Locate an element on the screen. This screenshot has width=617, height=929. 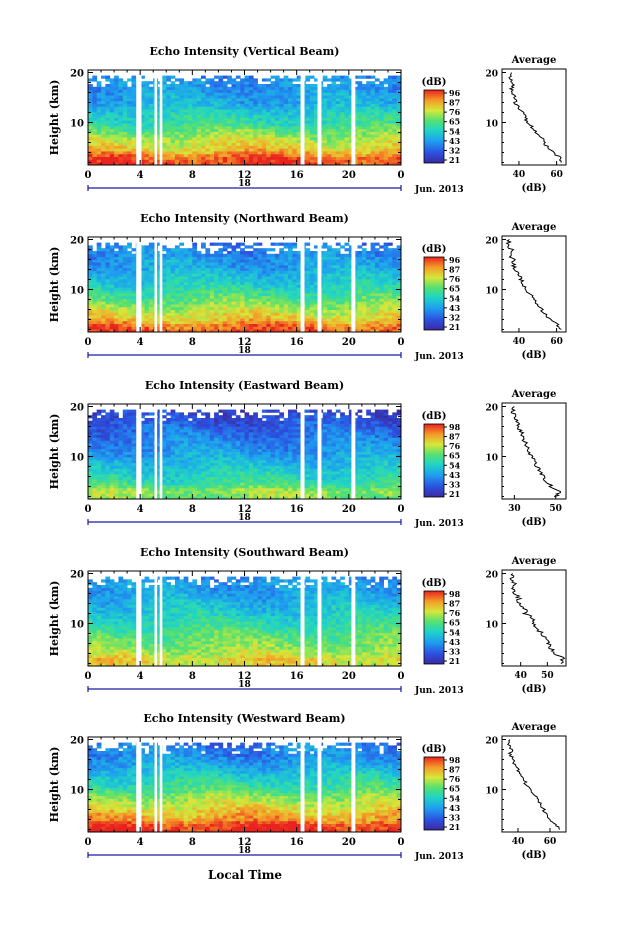
average-profile-line is located at coordinates (535, 117).